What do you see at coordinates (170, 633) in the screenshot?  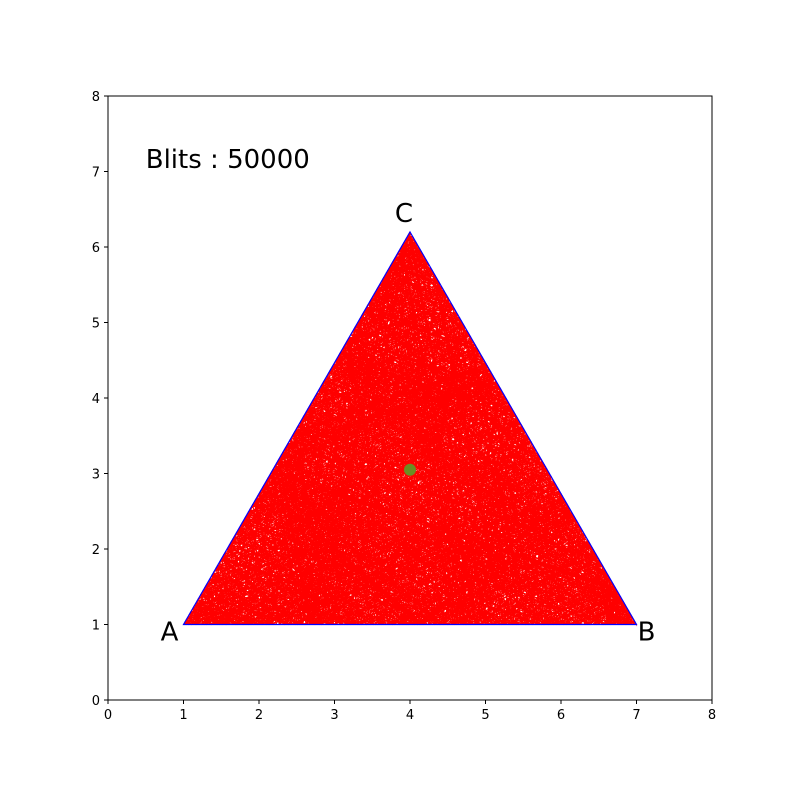 I see `vertex-label-a: A` at bounding box center [170, 633].